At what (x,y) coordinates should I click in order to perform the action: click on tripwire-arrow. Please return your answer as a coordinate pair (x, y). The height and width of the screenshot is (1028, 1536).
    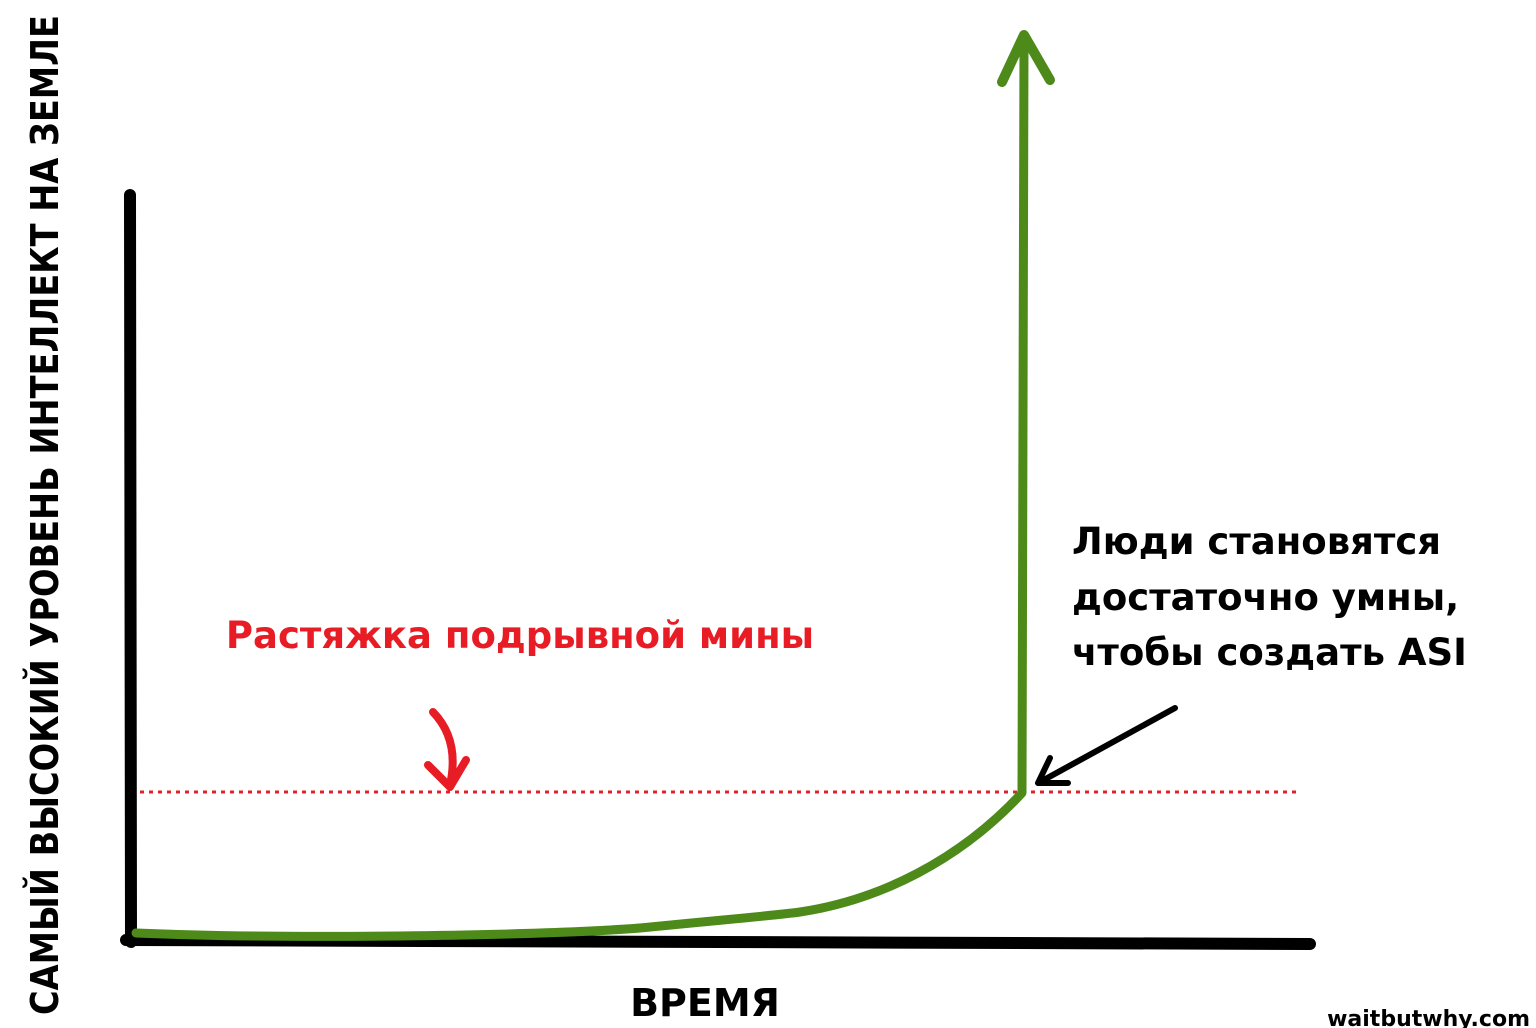
    Looking at the image, I should click on (443, 748).